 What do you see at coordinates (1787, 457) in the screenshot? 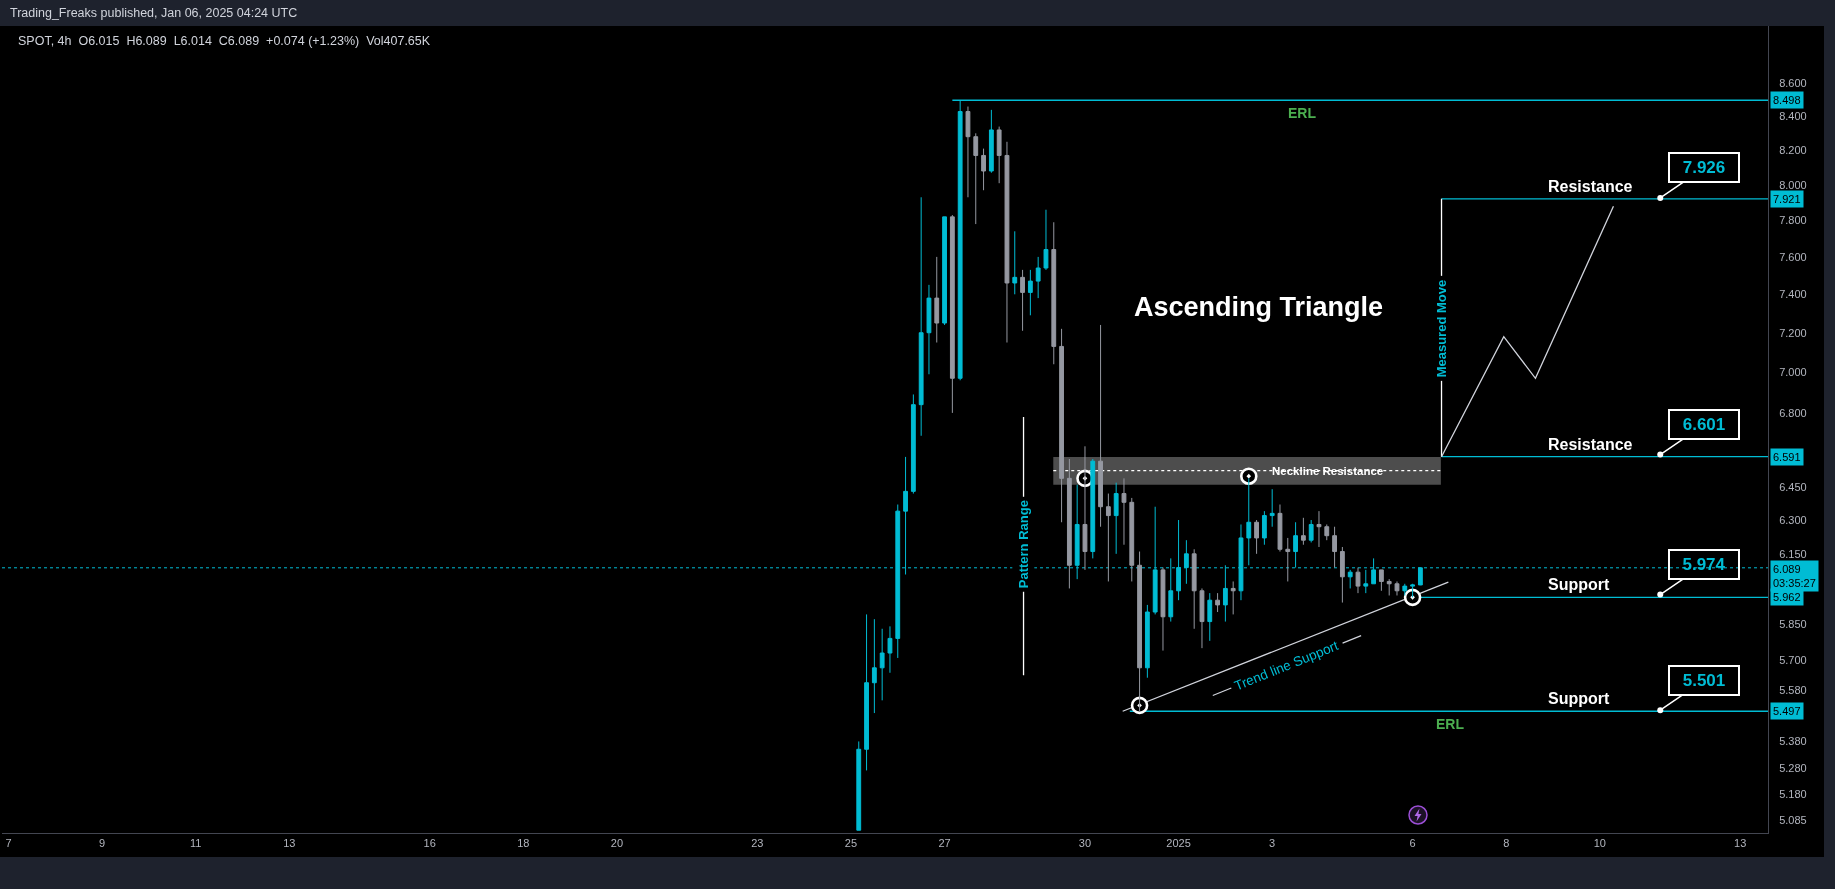
I see `data-label: 6.591` at bounding box center [1787, 457].